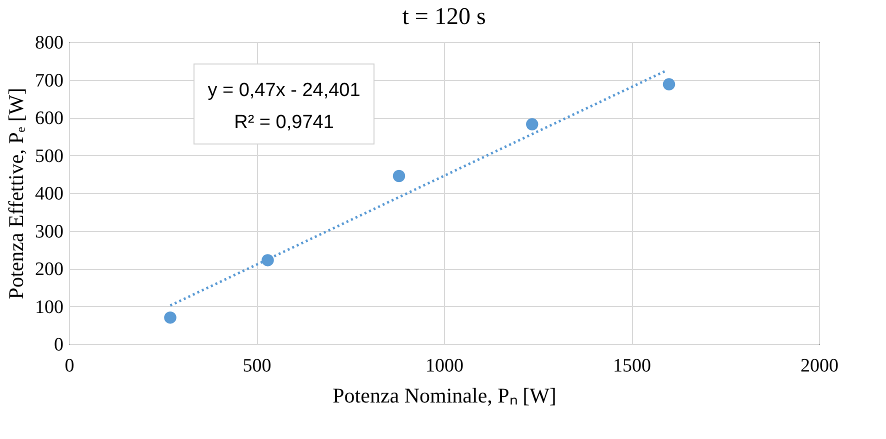 The image size is (886, 439). Describe the element at coordinates (444, 396) in the screenshot. I see `x-axis-title: Potenza Nominale, Pₙ [W]` at that location.